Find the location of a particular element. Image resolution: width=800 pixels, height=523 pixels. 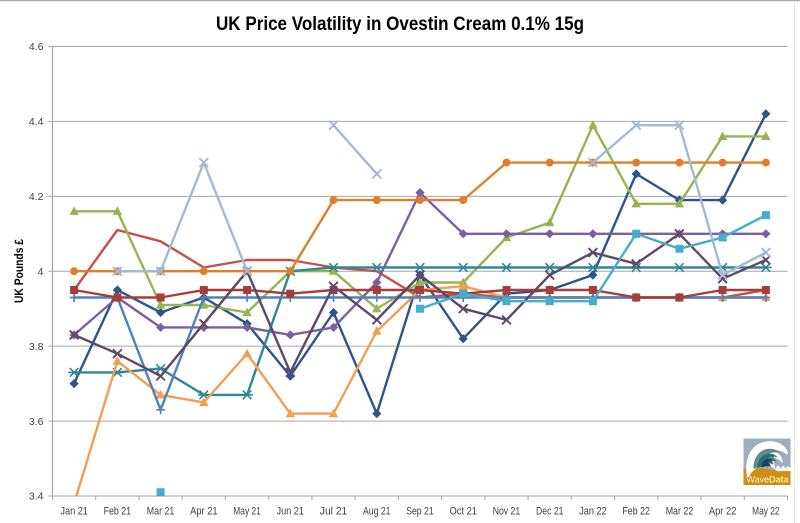

svg-text: May 22 is located at coordinates (766, 512).